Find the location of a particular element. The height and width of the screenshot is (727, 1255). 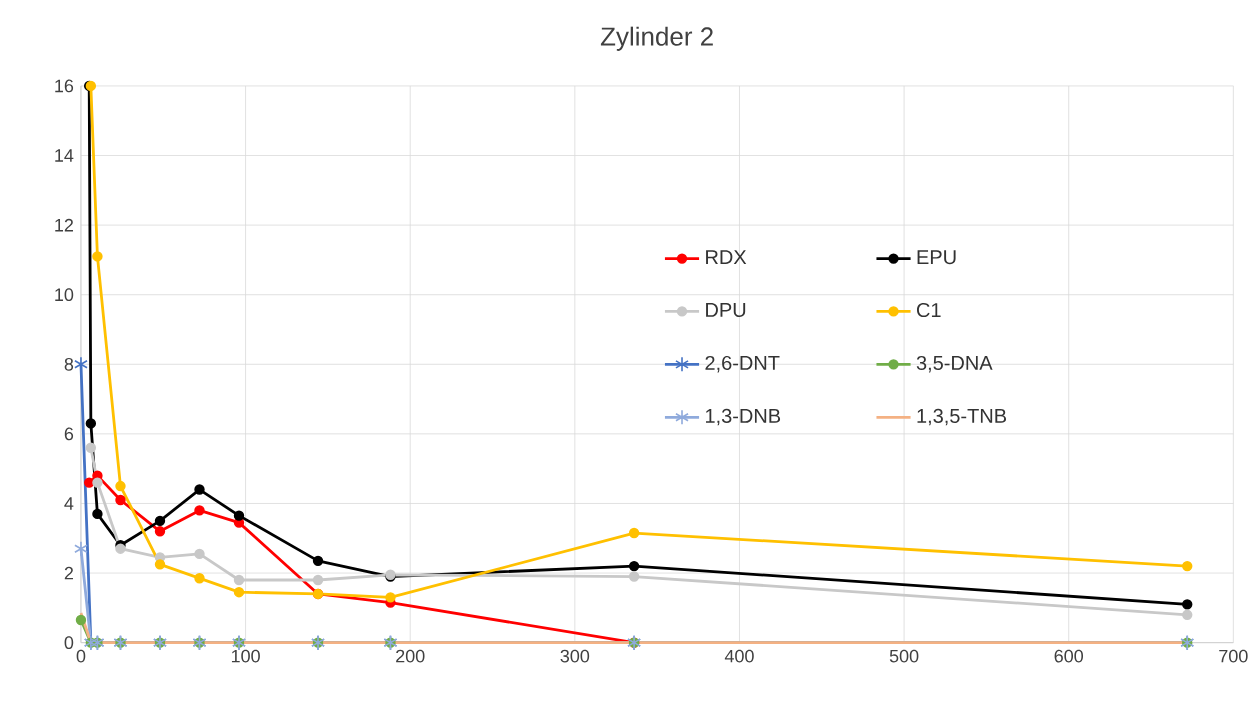

legend-label: EPU is located at coordinates (936, 257).